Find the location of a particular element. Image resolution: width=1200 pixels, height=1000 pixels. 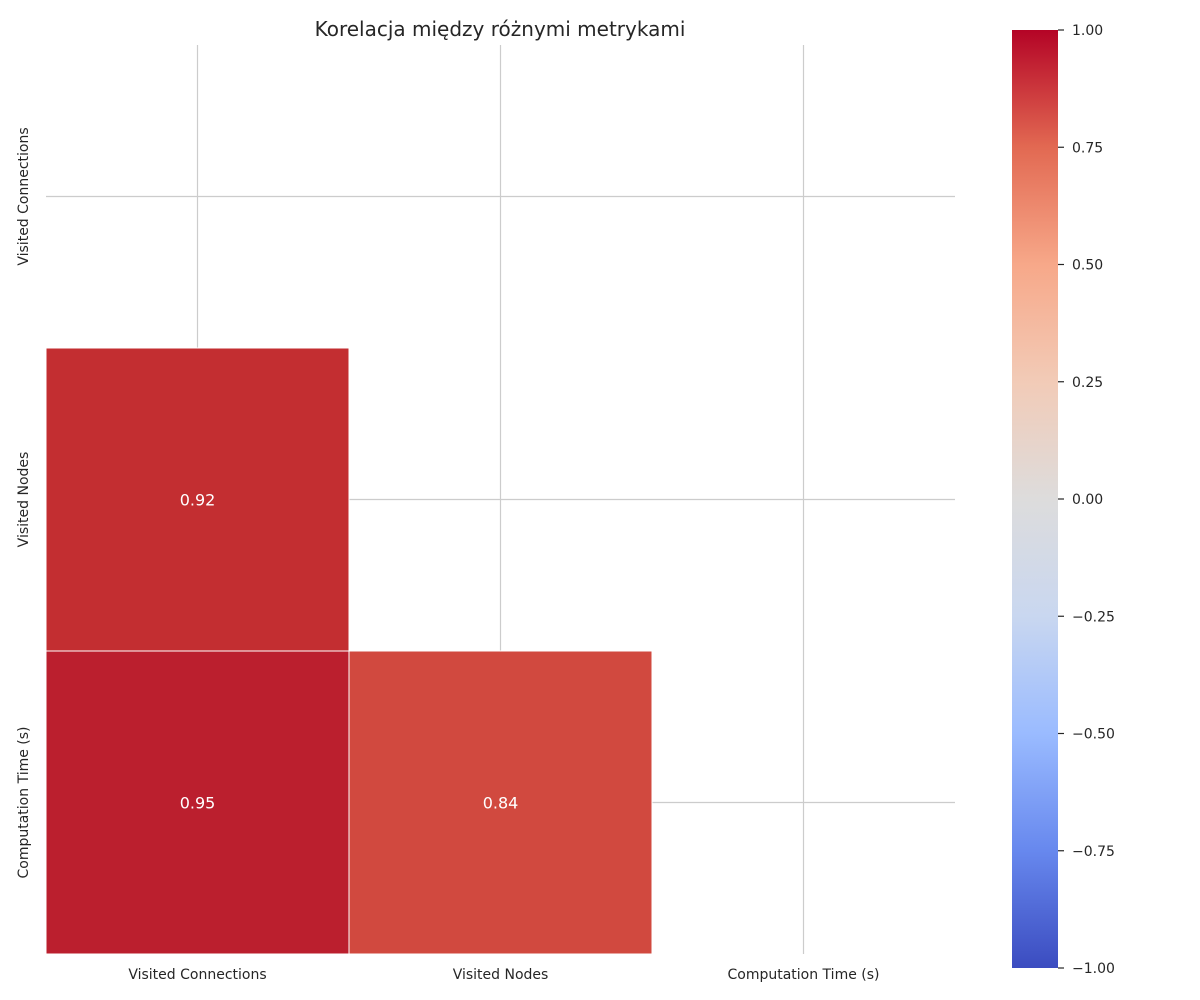

y-tick-label: Visited Nodes is located at coordinates (24, 500).